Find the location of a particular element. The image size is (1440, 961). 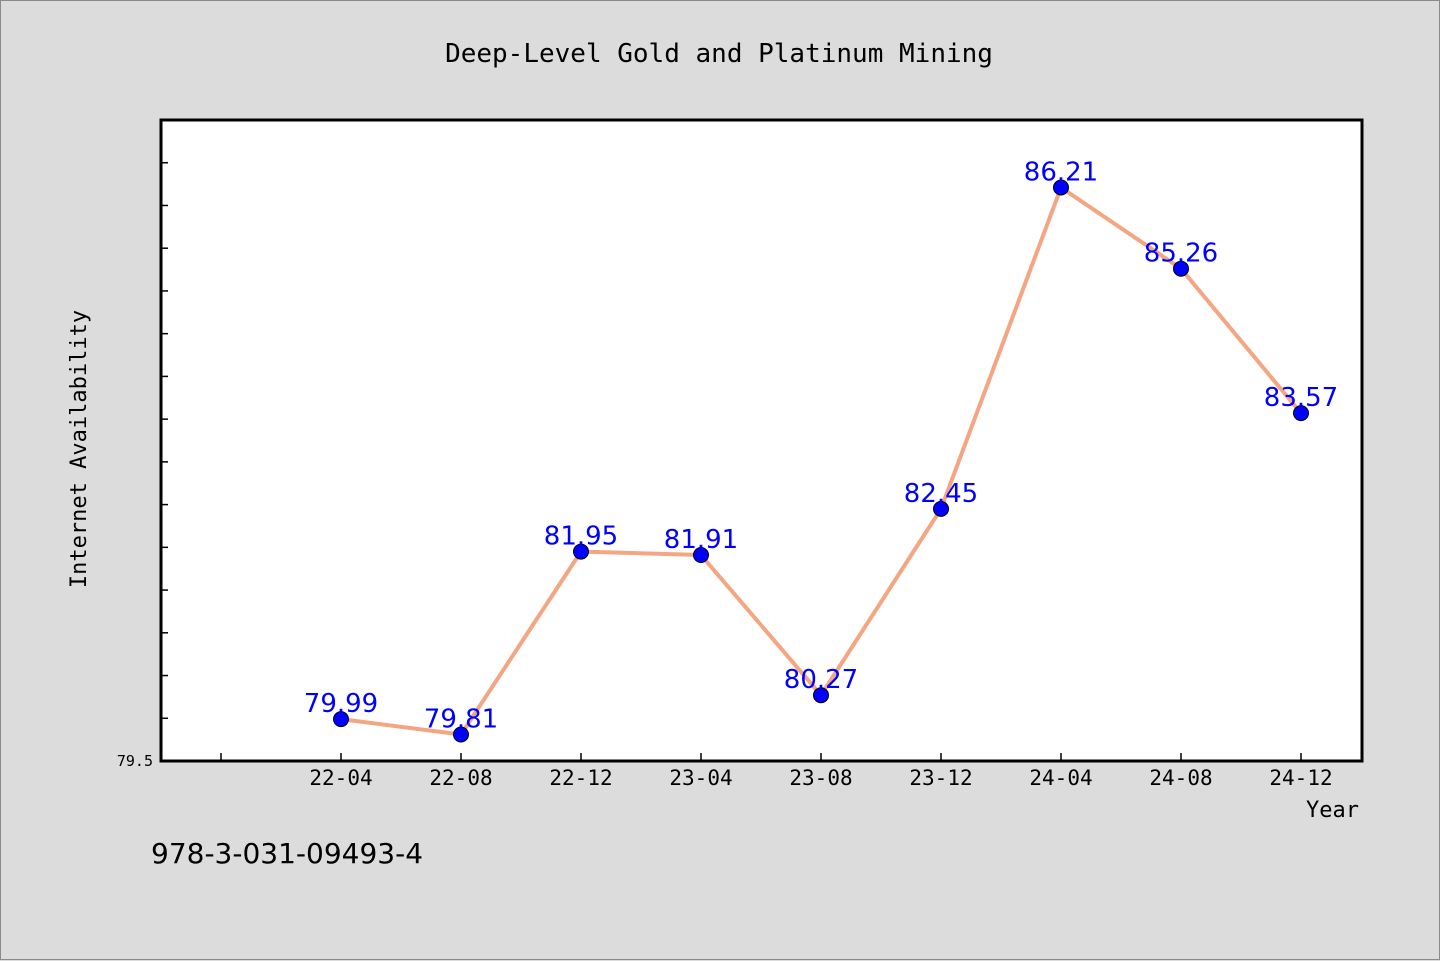

x-tick-label: 23-12 is located at coordinates (940, 778).